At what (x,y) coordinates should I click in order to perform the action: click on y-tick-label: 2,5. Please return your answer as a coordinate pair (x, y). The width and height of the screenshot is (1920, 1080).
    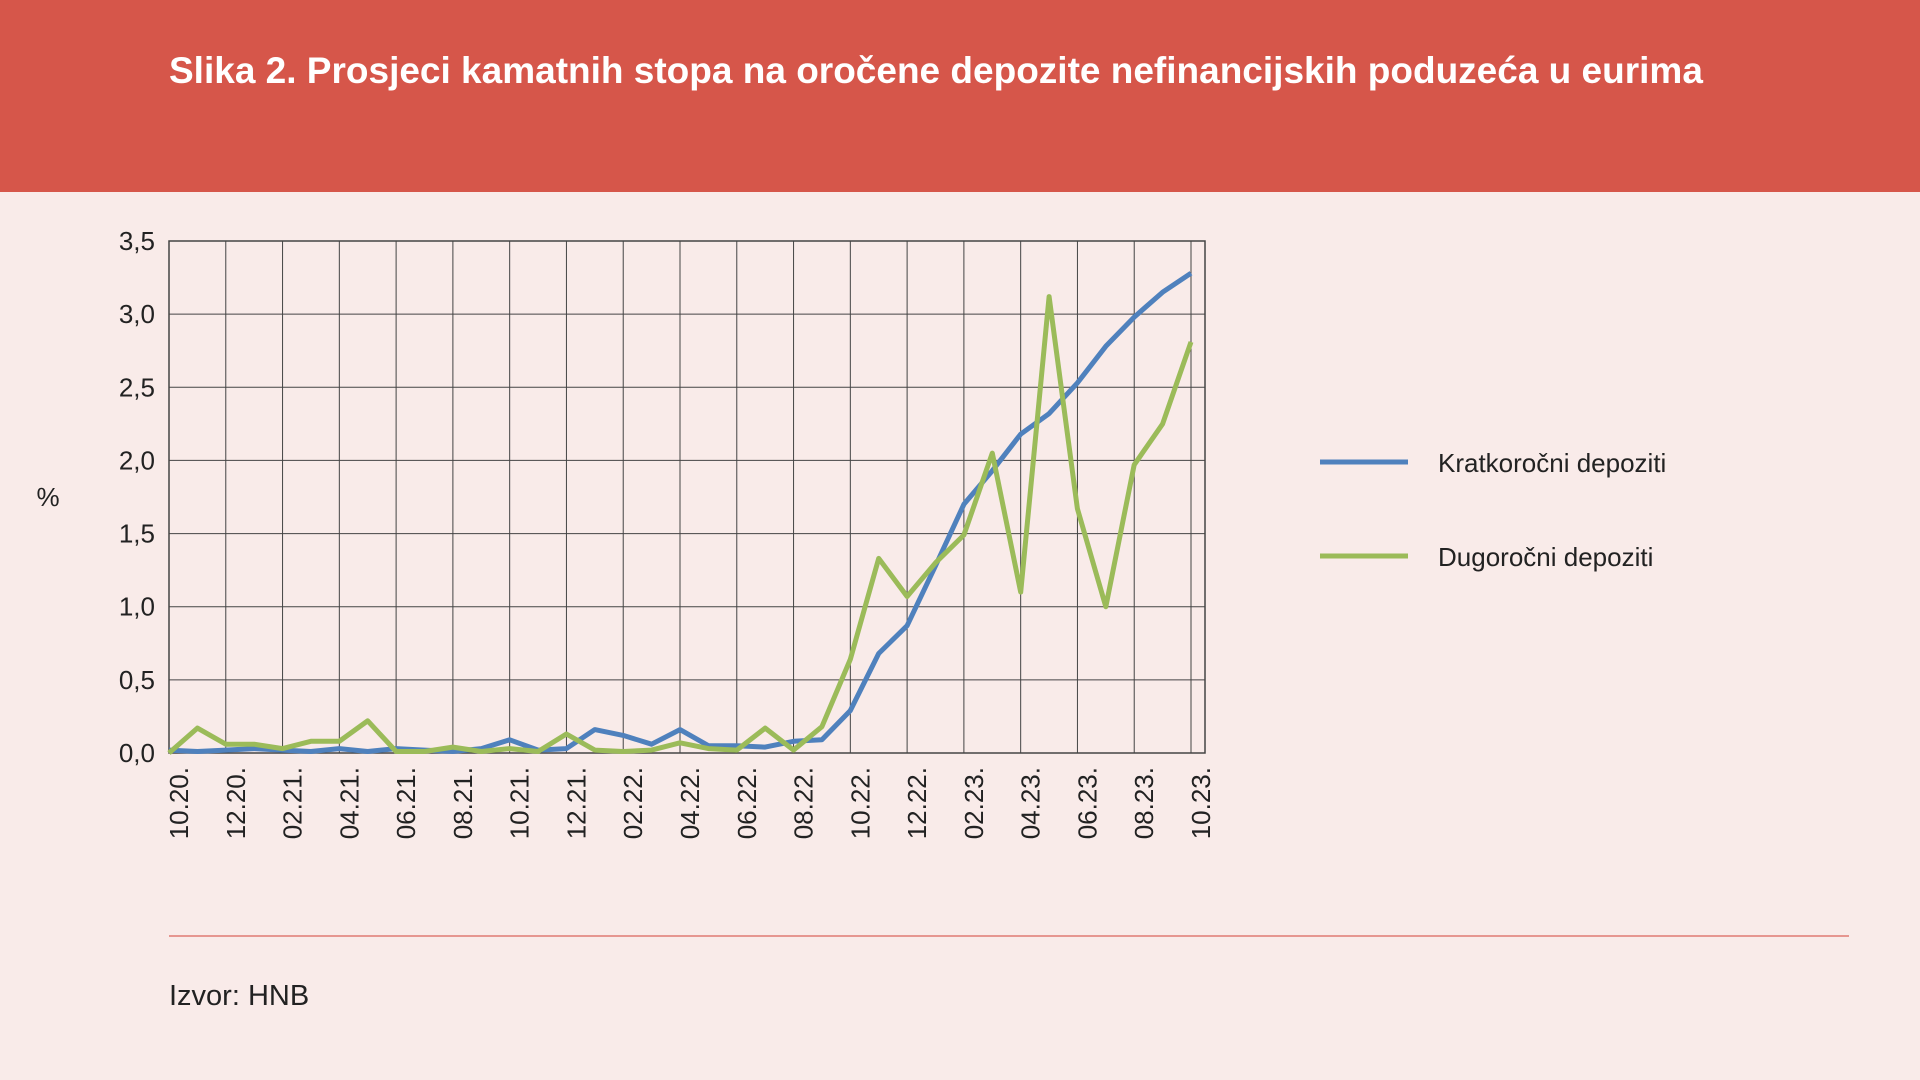
    Looking at the image, I should click on (137, 387).